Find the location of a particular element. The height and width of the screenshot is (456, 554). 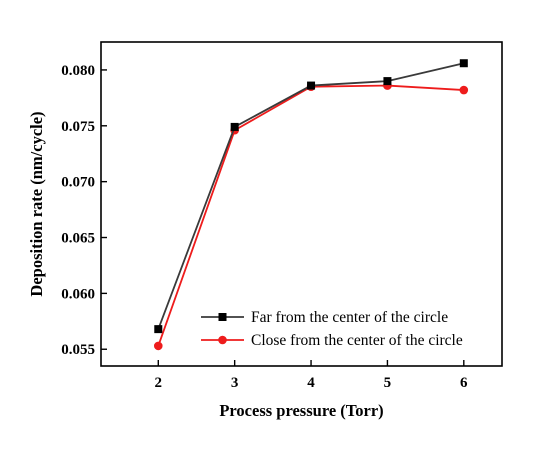

x-tick-label: 5 is located at coordinates (388, 383).